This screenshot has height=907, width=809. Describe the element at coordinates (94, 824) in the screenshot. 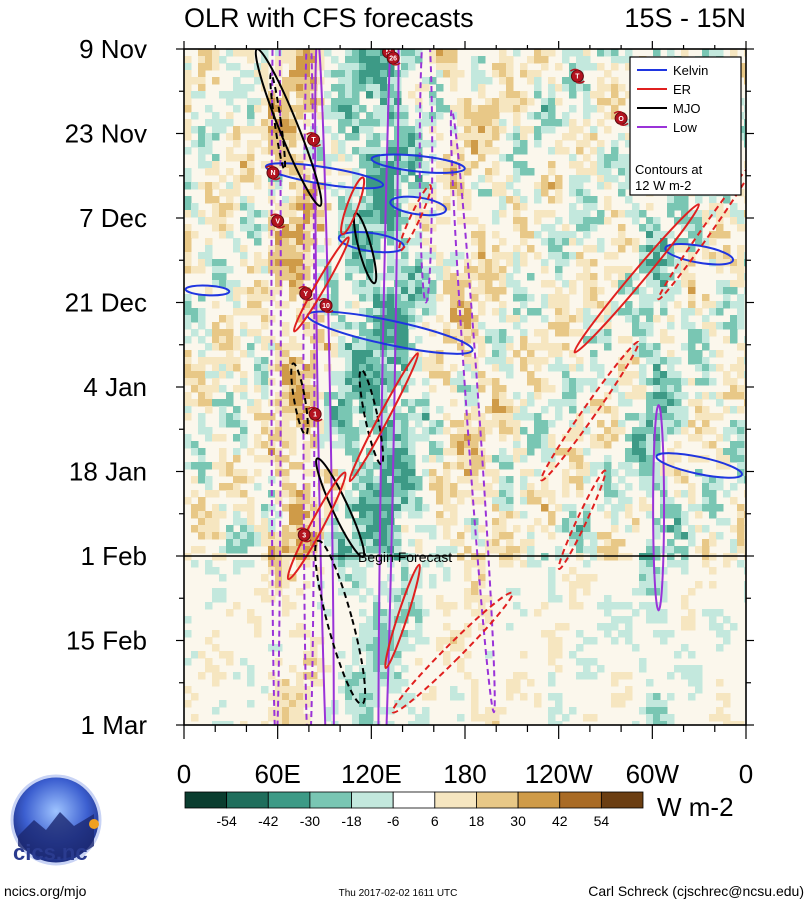

I see `logo-sun-icon` at that location.